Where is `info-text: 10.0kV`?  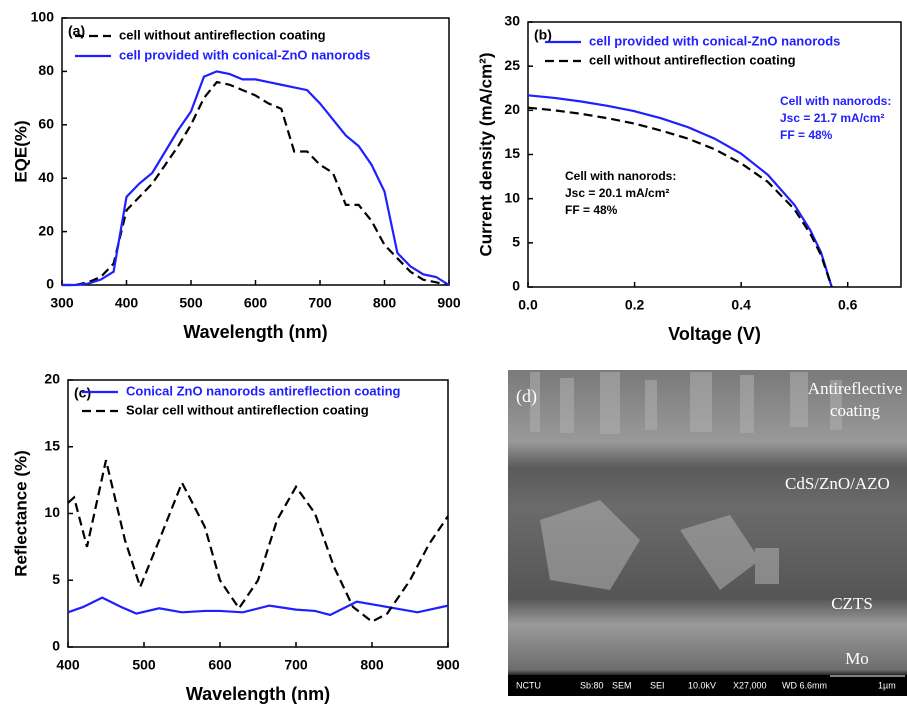 info-text: 10.0kV is located at coordinates (702, 685).